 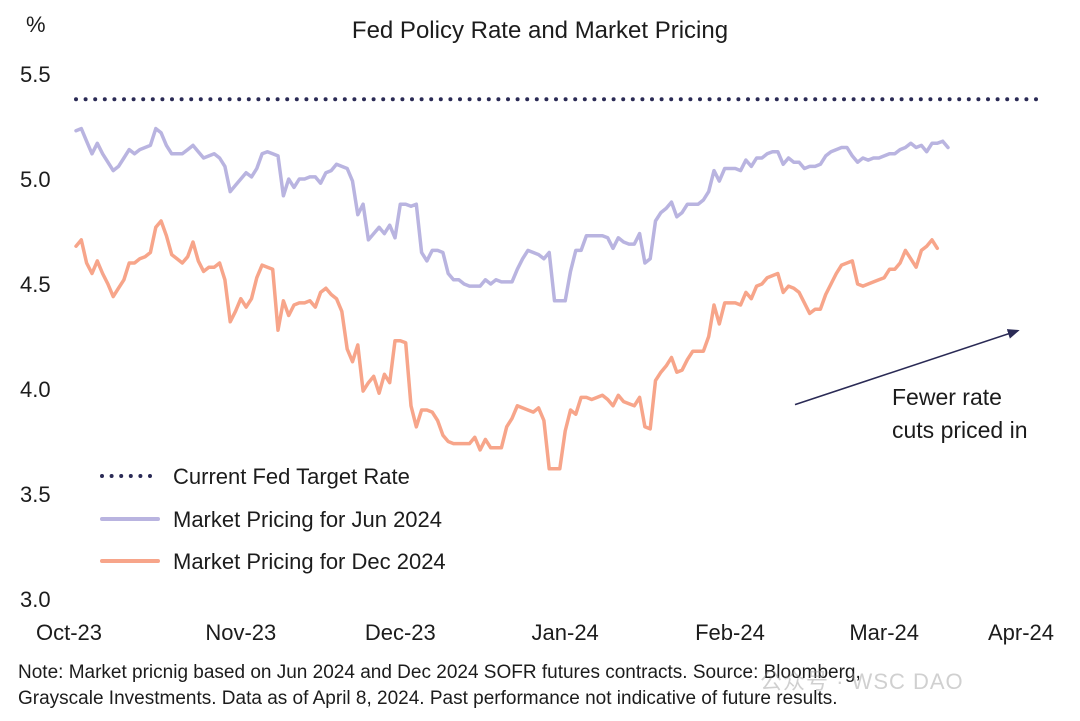 What do you see at coordinates (565, 632) in the screenshot?
I see `x-tick-label: Jan-24` at bounding box center [565, 632].